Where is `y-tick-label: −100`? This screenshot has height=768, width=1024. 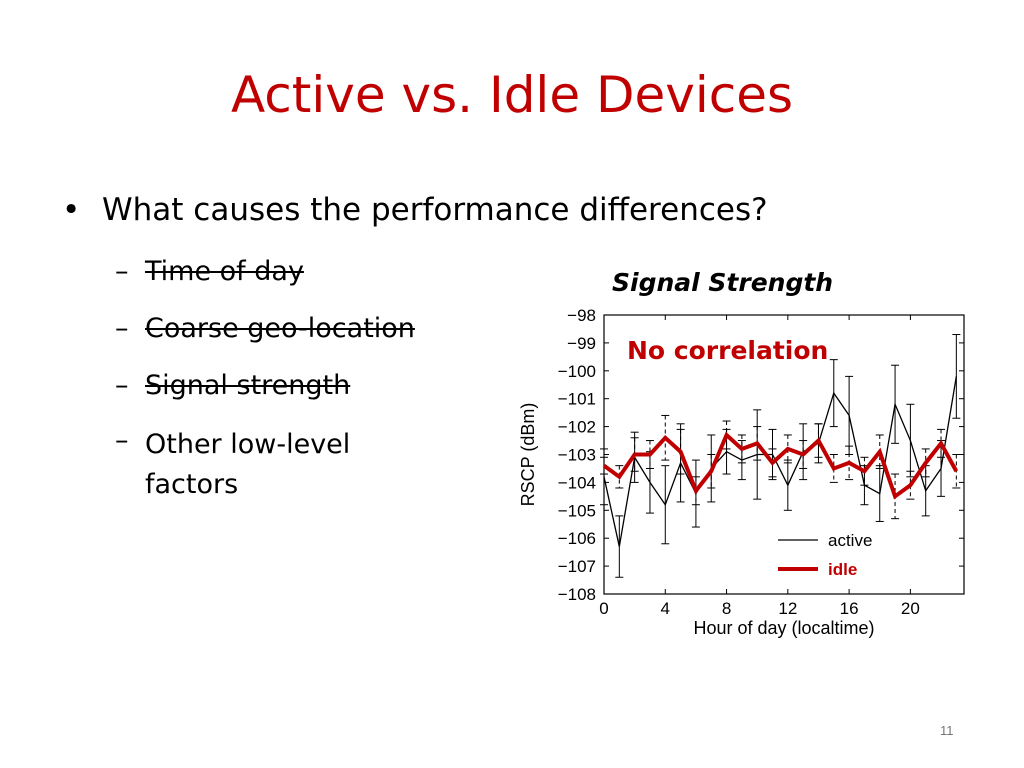 y-tick-label: −100 is located at coordinates (577, 371).